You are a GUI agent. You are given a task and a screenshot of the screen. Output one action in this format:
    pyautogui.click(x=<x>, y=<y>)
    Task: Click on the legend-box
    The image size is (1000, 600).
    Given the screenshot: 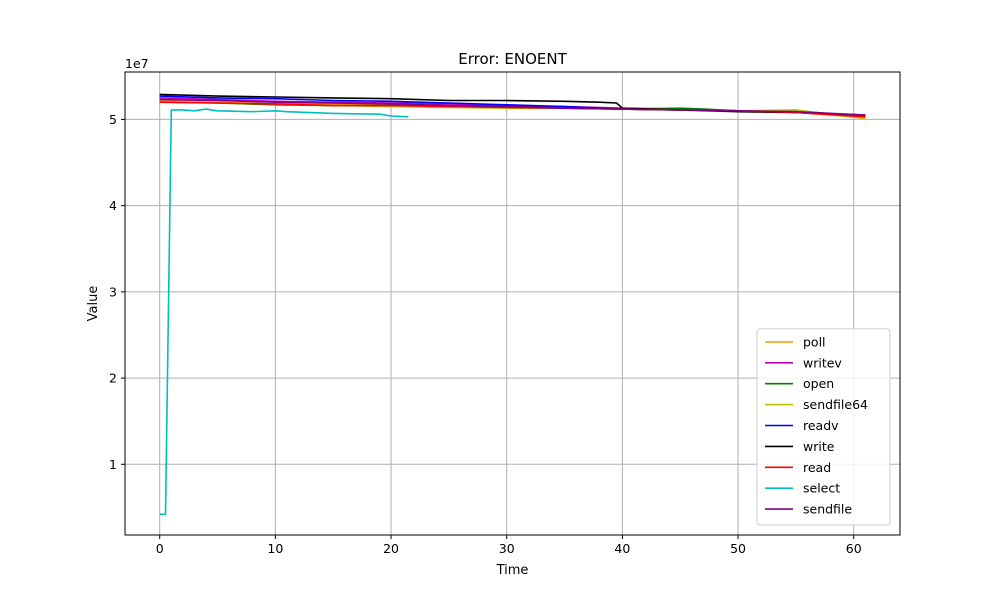 What is the action you would take?
    pyautogui.click(x=823, y=427)
    